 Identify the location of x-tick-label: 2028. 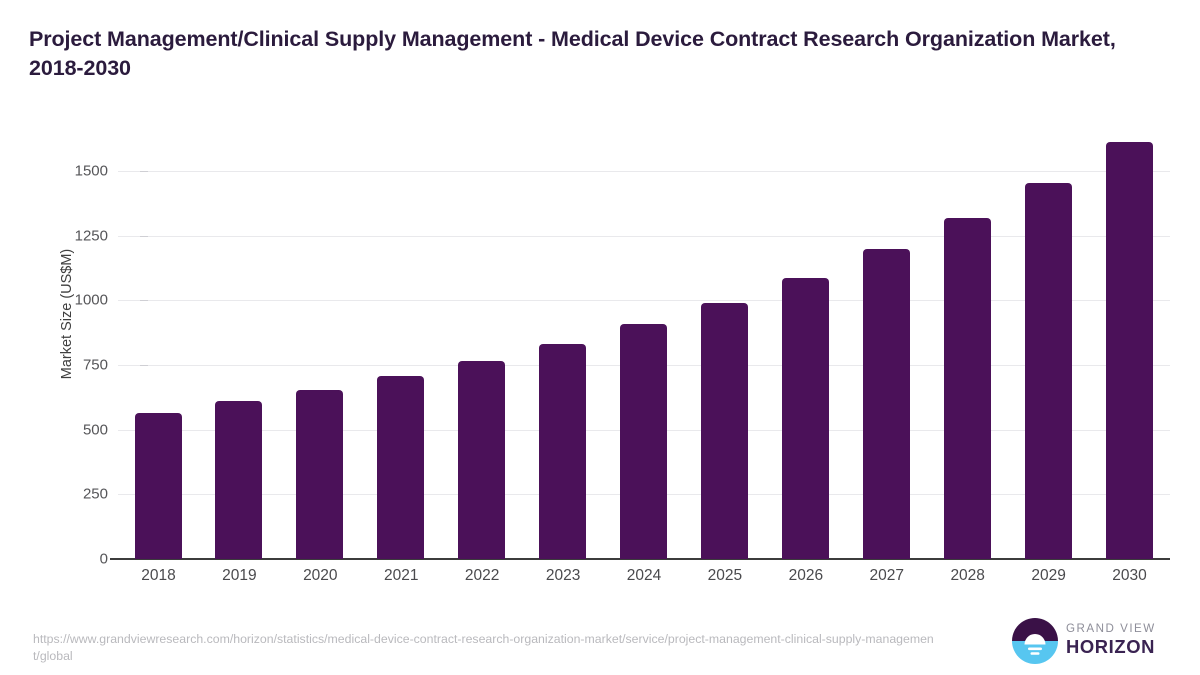
(967, 575).